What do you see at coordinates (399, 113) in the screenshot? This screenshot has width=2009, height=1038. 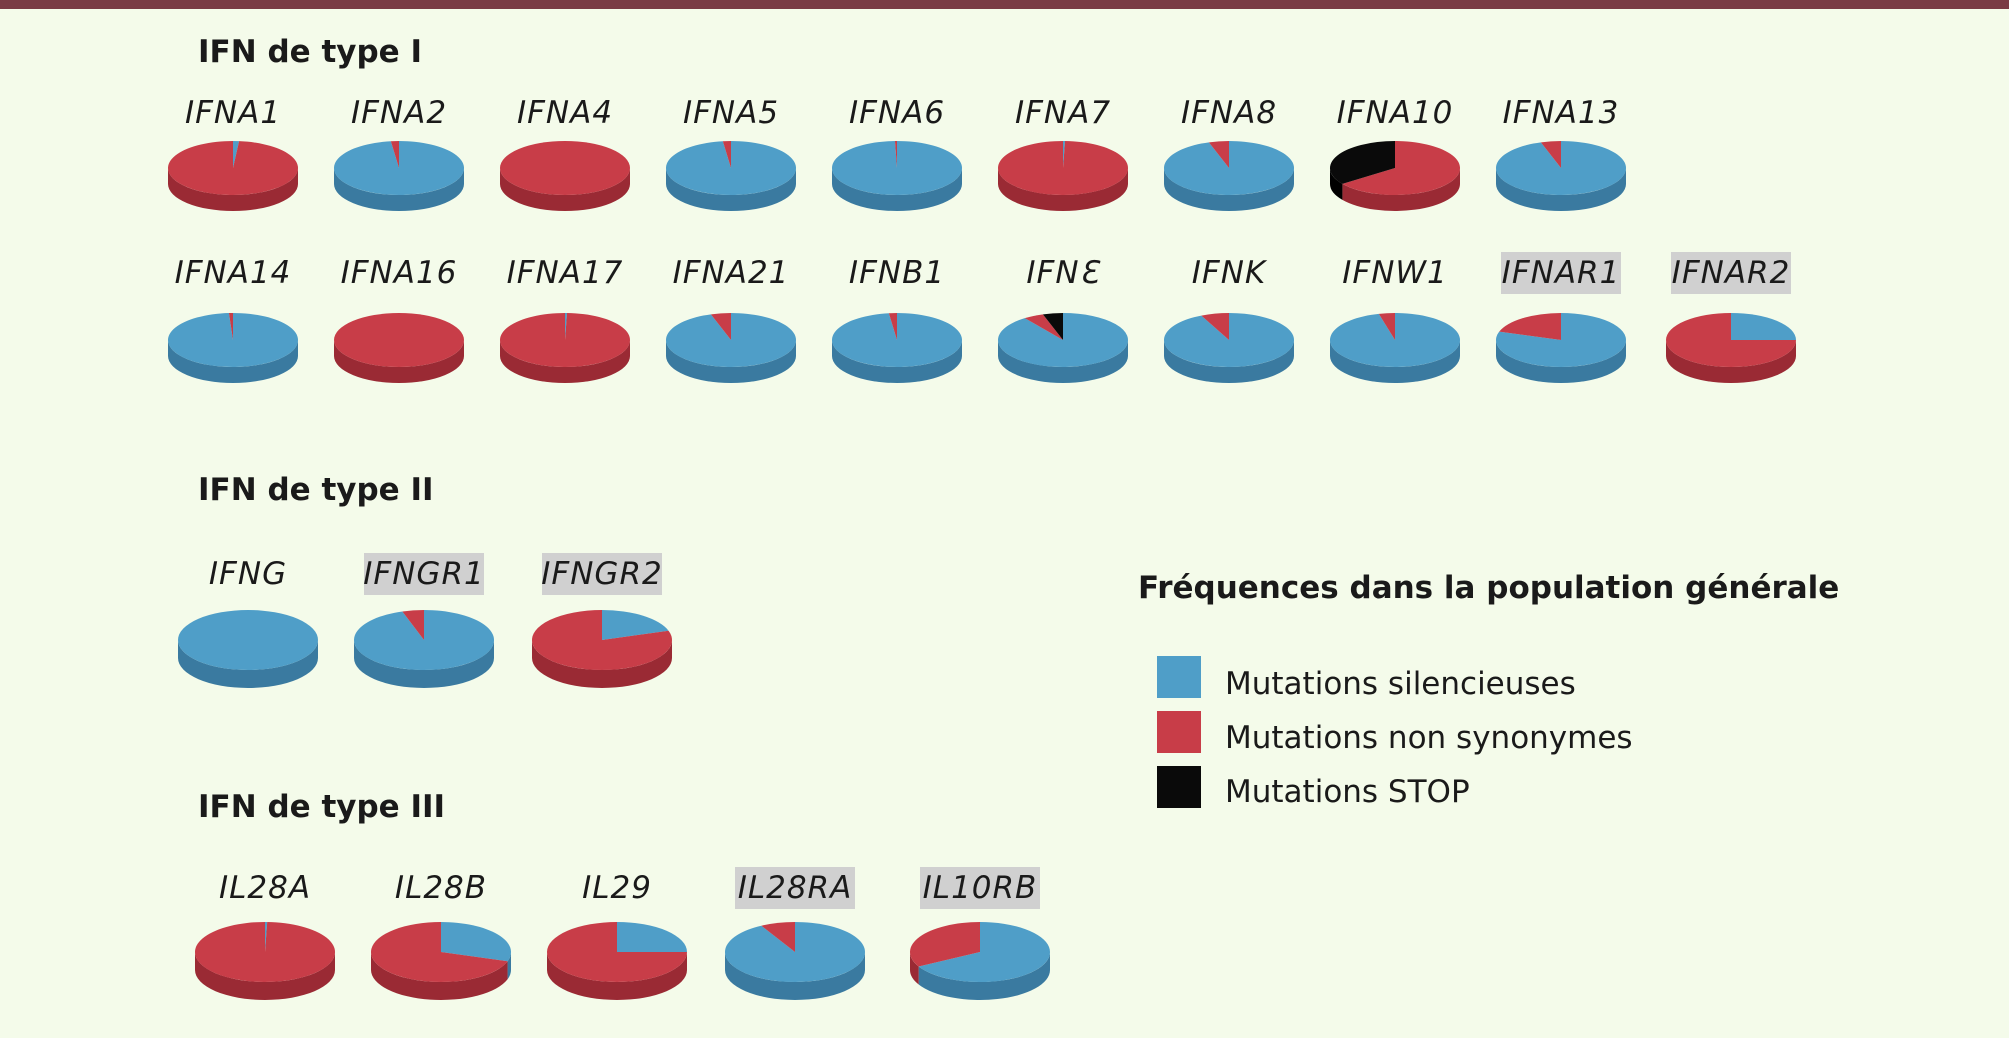 I see `gene-label-ifna2: IFNA2` at bounding box center [399, 113].